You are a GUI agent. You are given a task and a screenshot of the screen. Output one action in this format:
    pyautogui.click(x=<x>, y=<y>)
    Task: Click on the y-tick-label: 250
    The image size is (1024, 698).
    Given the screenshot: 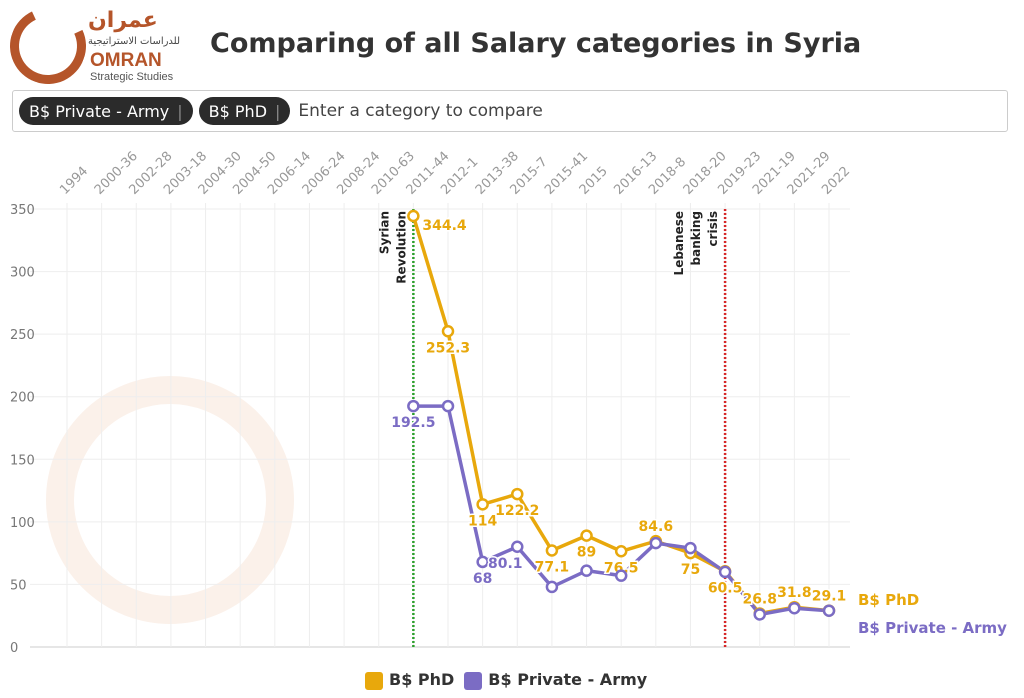 What is the action you would take?
    pyautogui.click(x=22, y=335)
    